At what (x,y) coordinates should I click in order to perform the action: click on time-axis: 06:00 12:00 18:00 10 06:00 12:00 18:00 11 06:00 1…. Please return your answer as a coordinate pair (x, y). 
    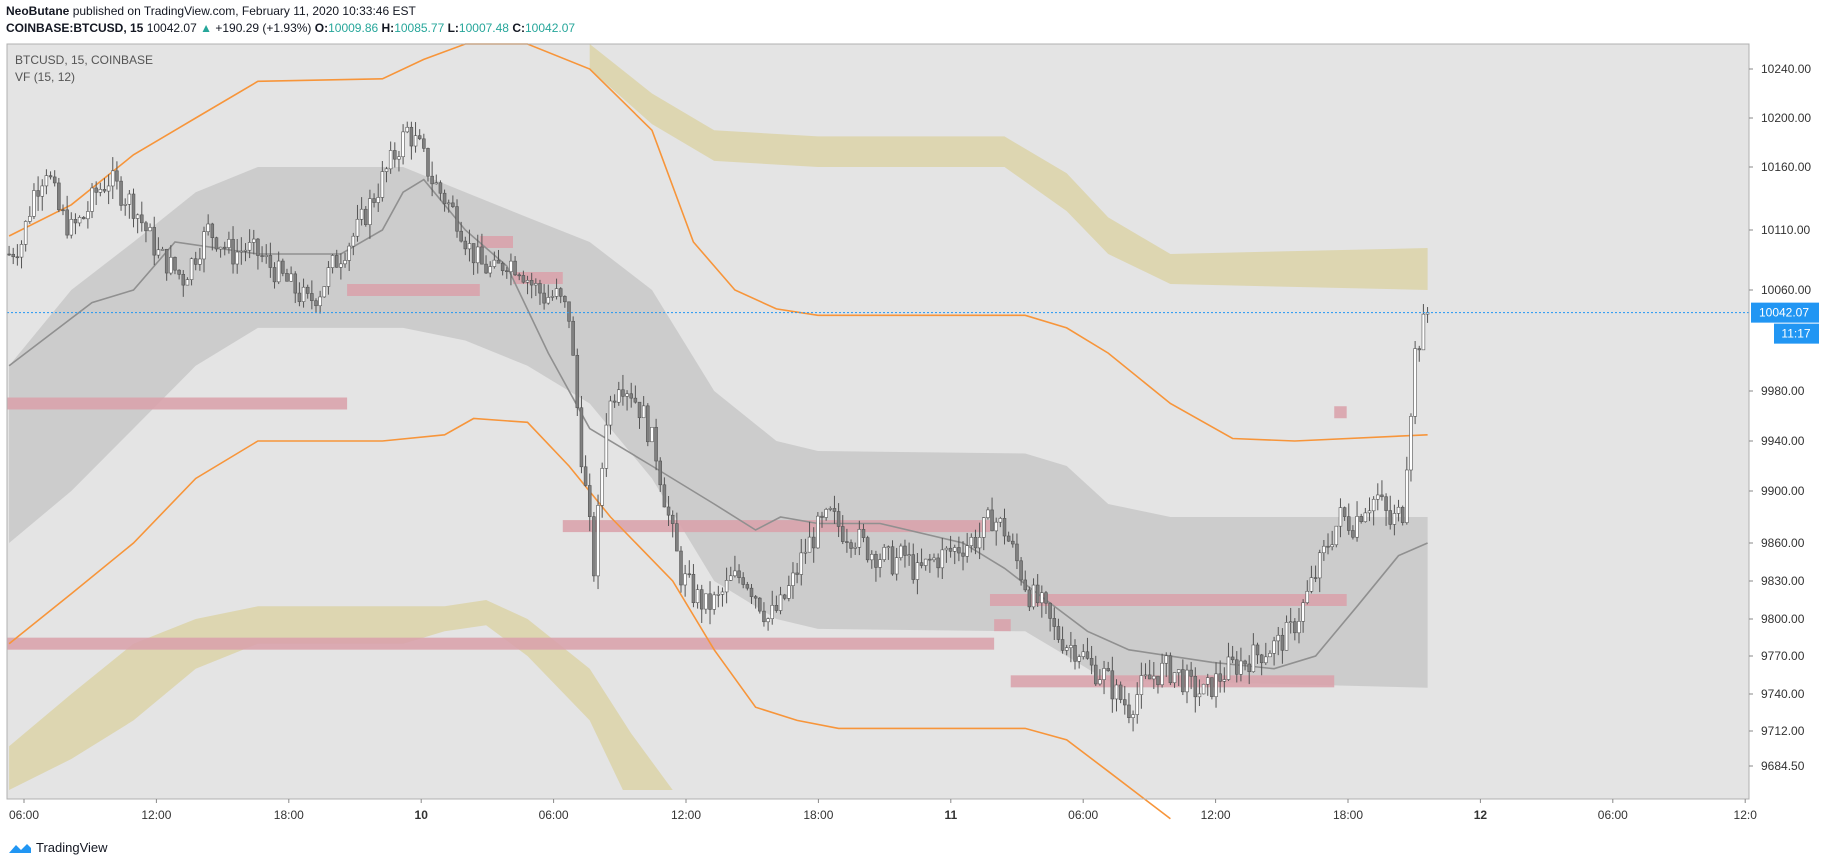
    Looking at the image, I should click on (883, 810).